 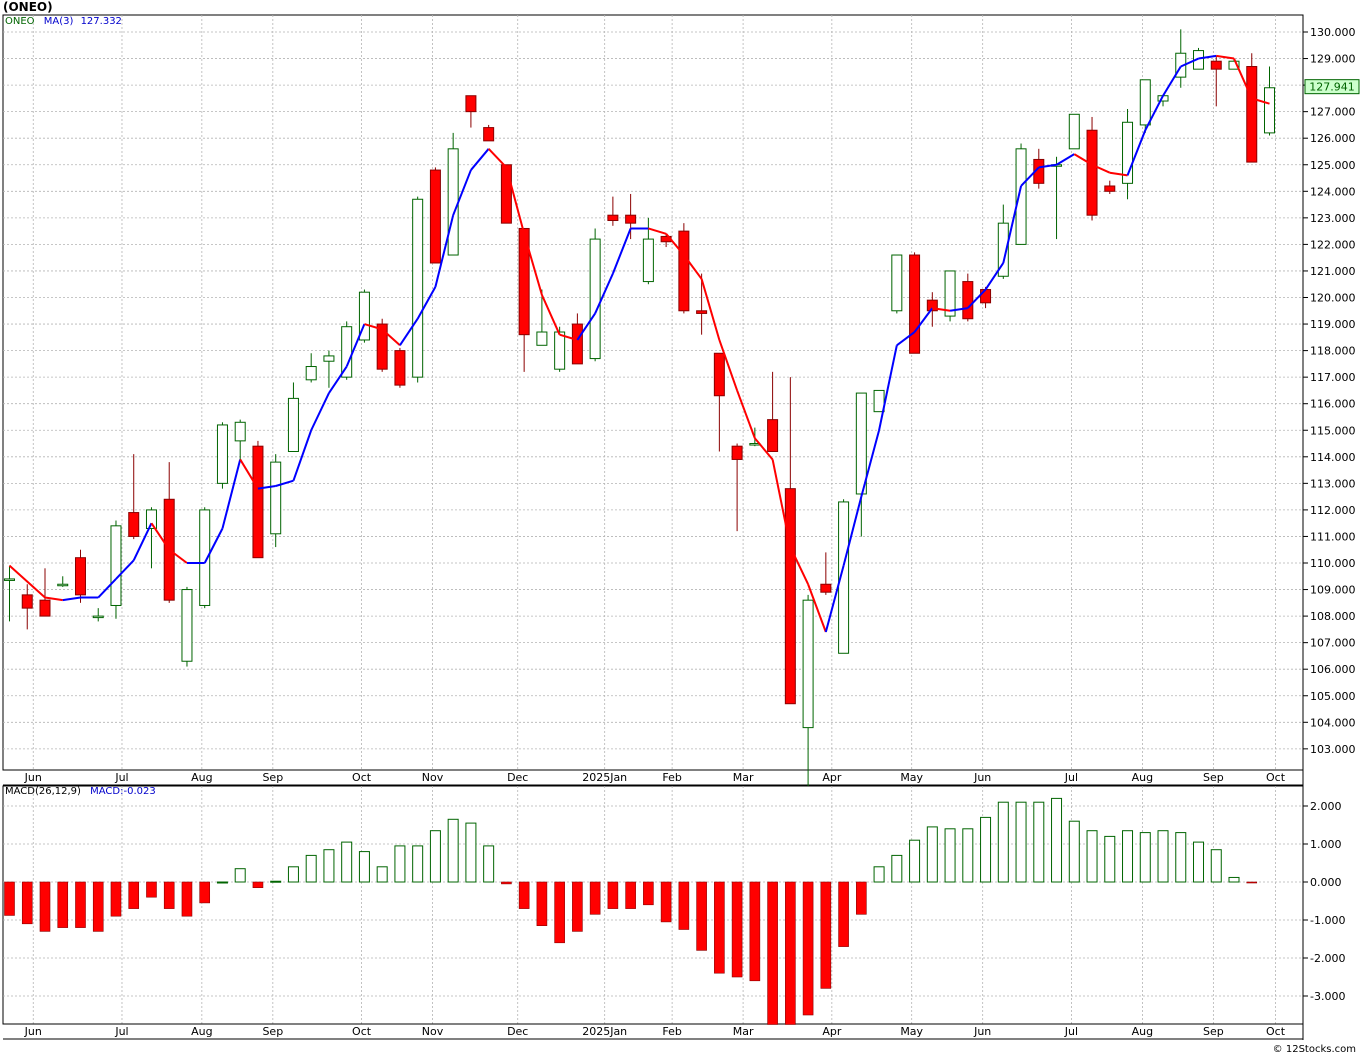 I want to click on last-price-tag, so click(x=1332, y=87).